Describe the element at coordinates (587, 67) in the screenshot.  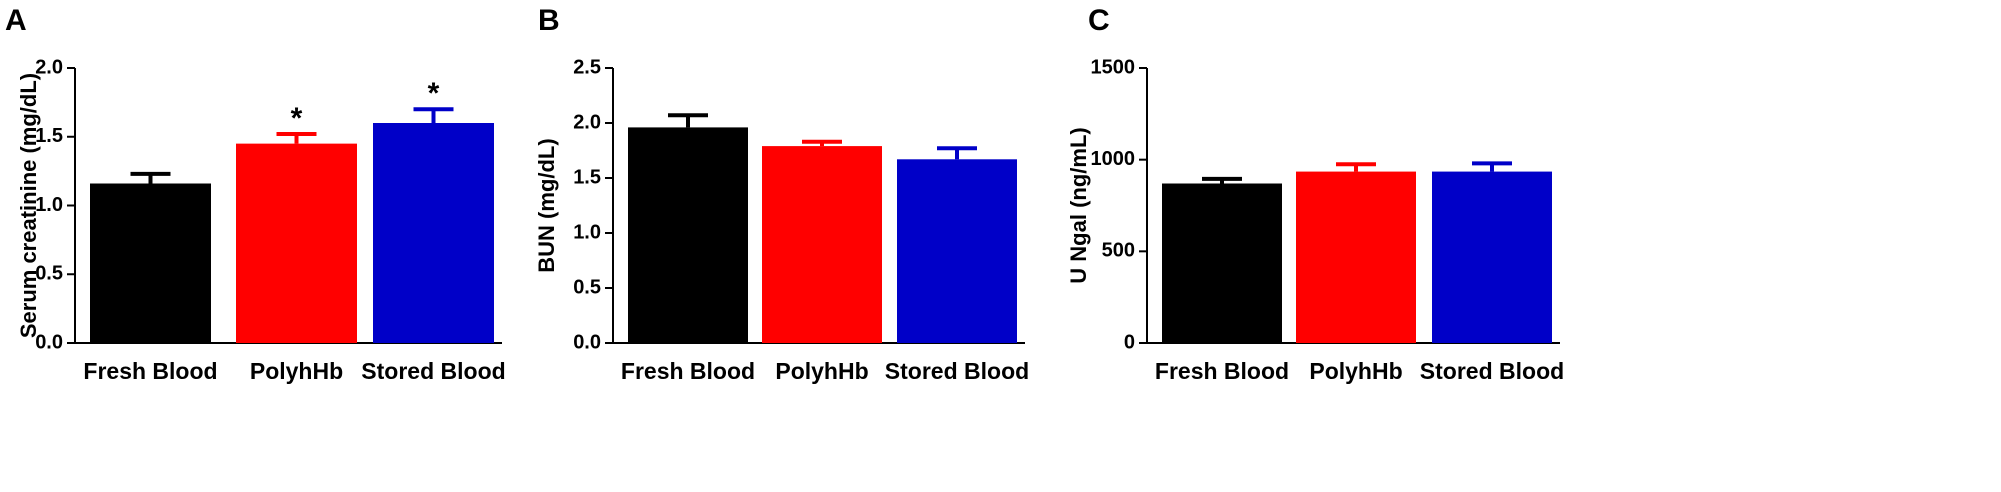
I see `y-tick-label: 2.5` at that location.